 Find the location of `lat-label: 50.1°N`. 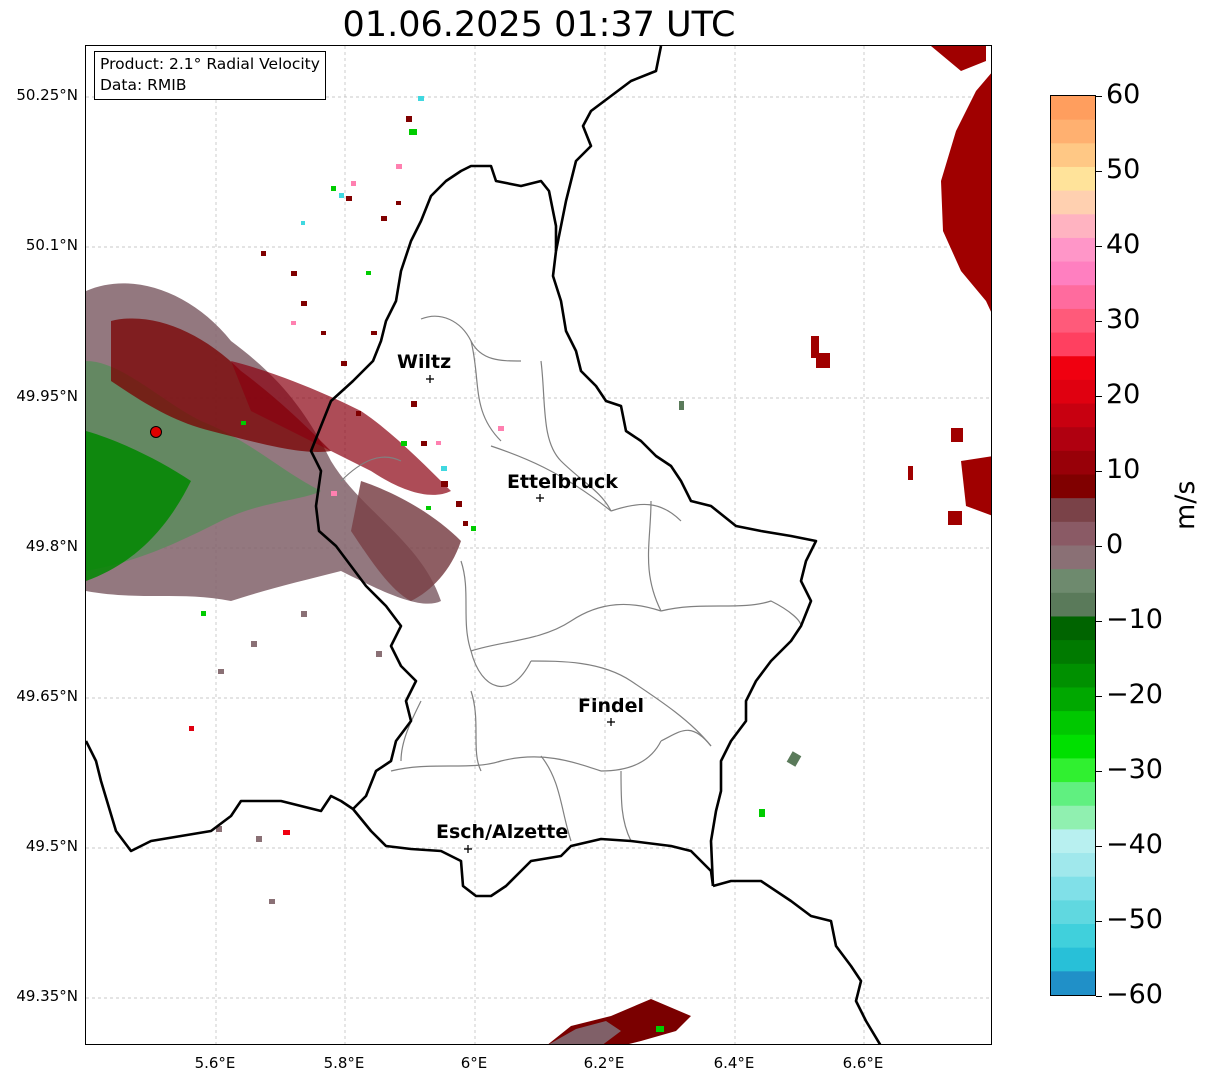

lat-label: 50.1°N is located at coordinates (51, 245).